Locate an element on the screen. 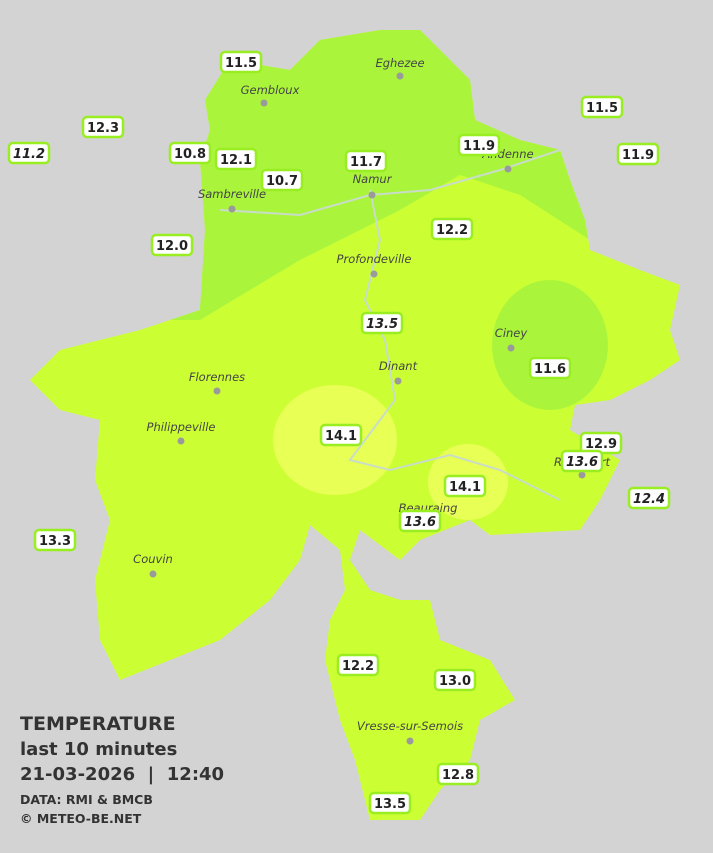 Image resolution: width=713 pixels, height=853 pixels. city-label: Sambreville is located at coordinates (232, 194).